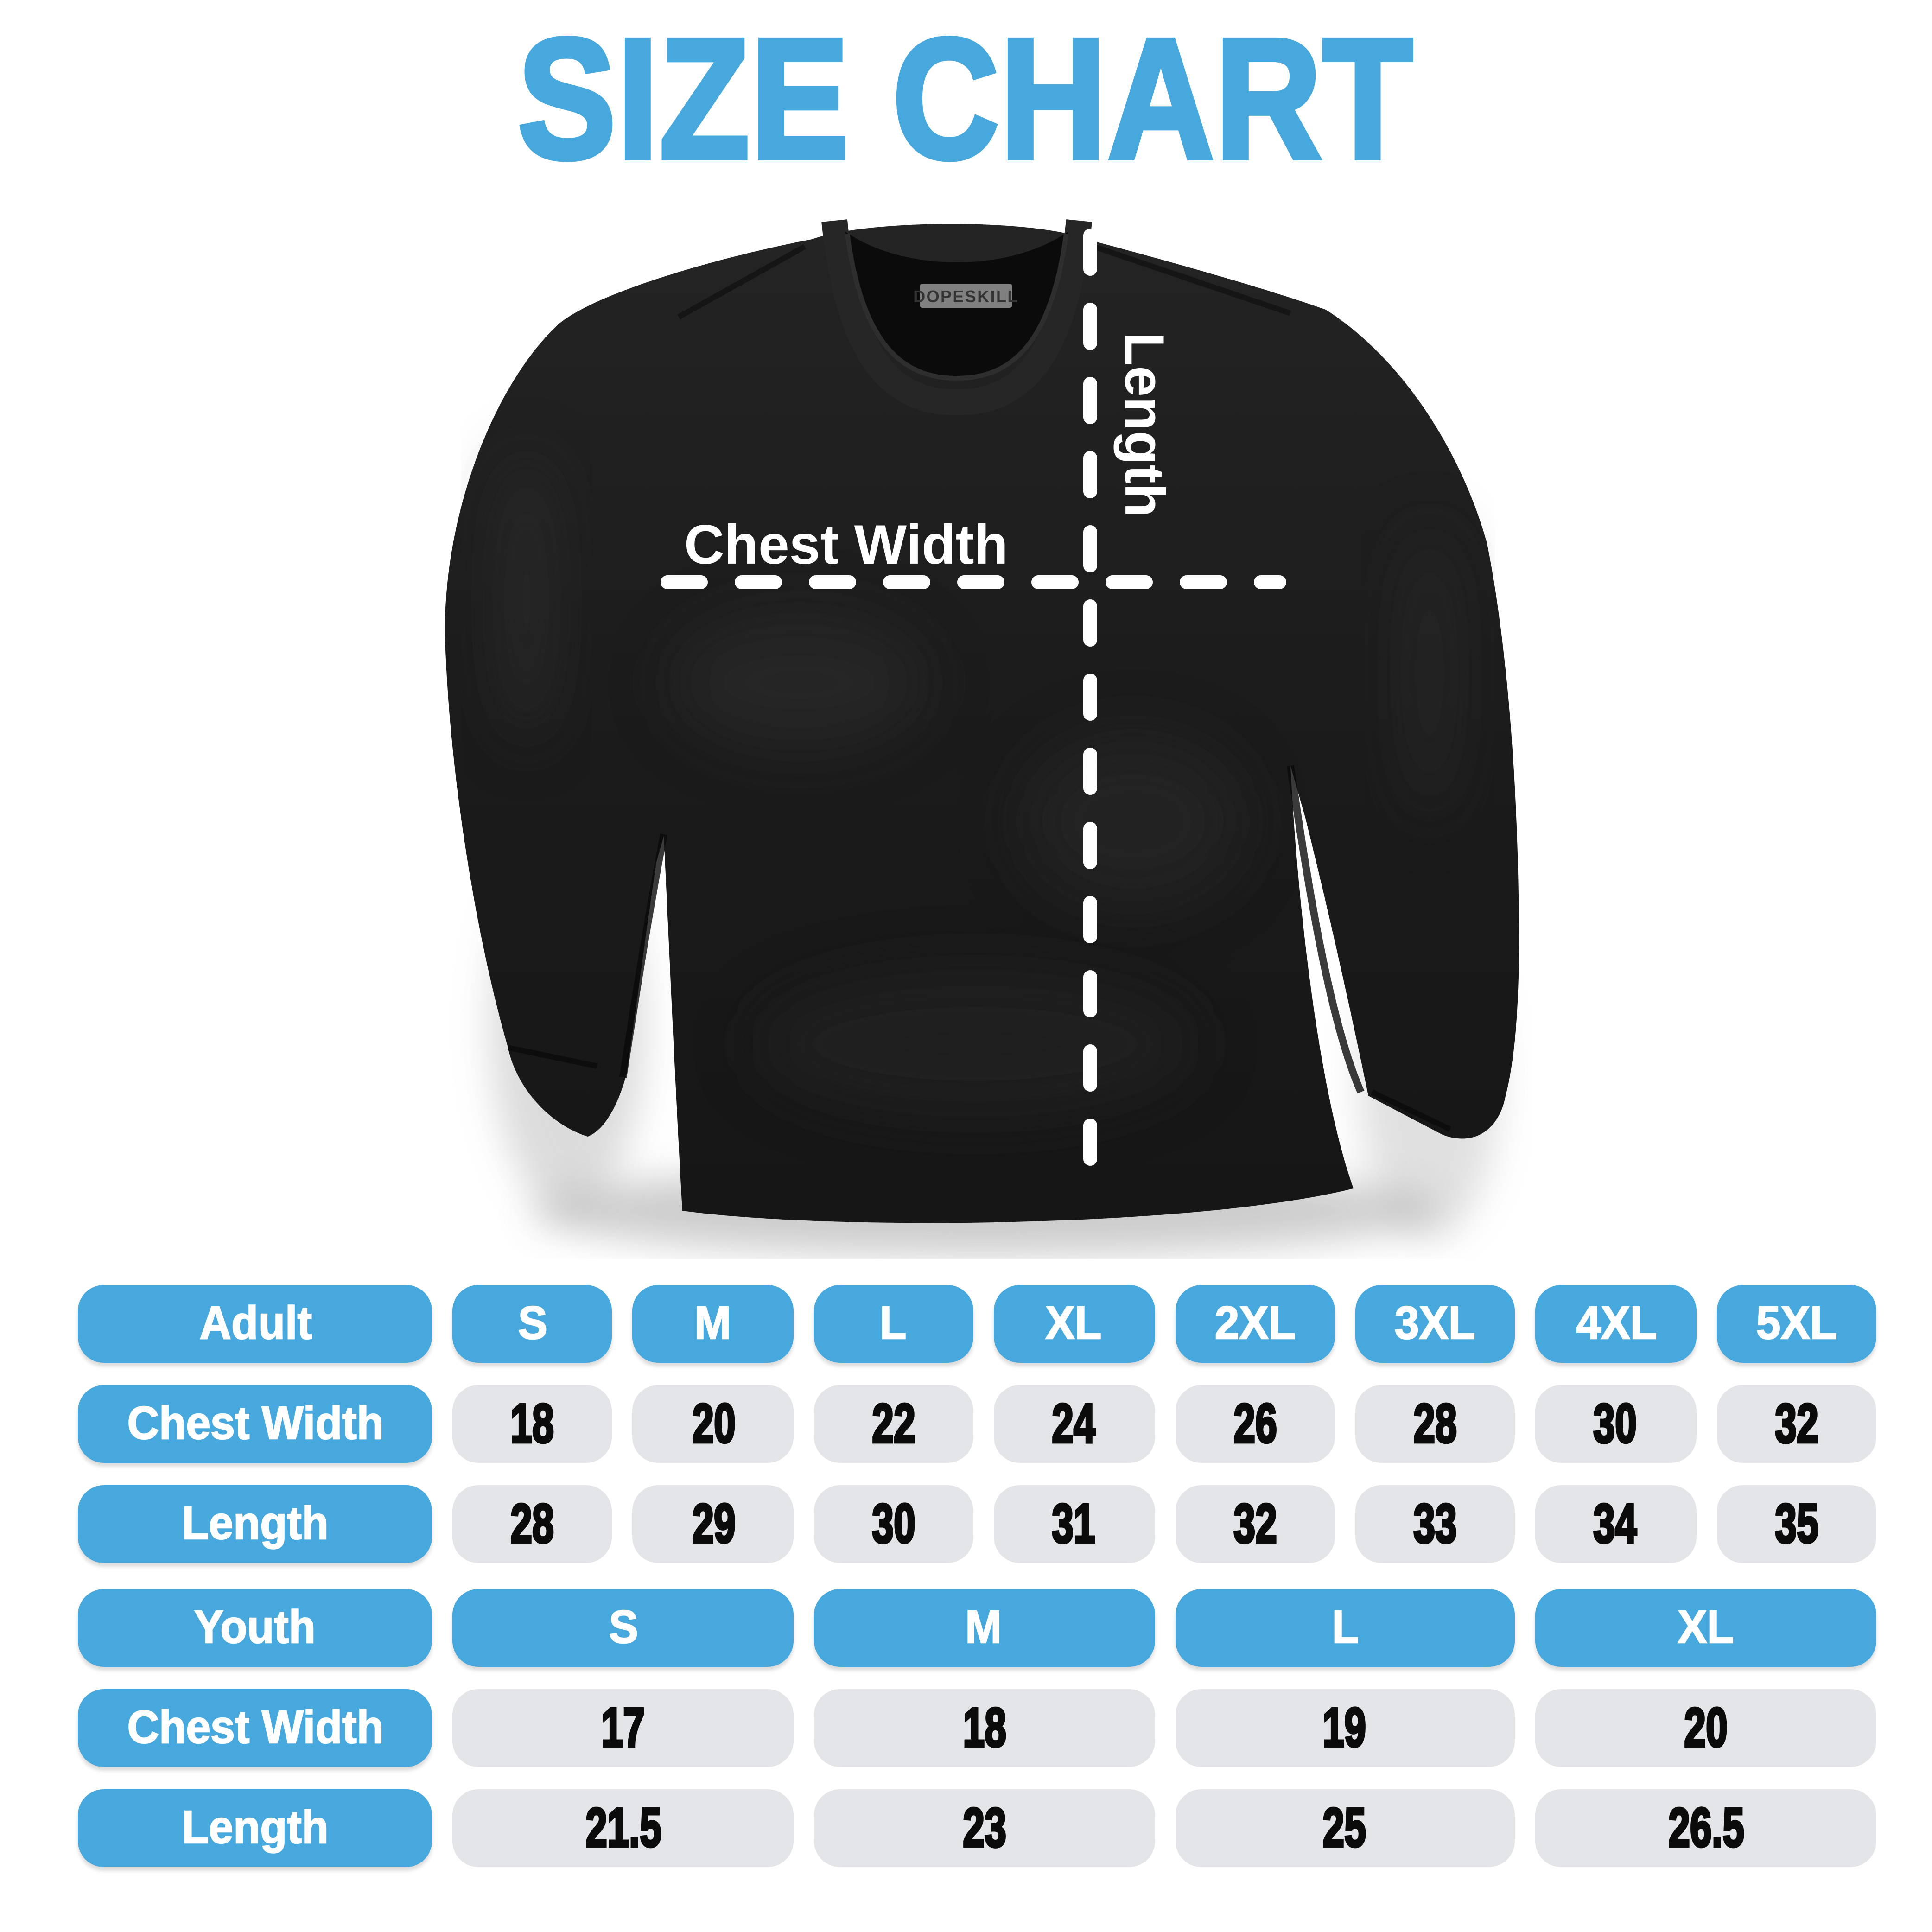 Image resolution: width=1932 pixels, height=1932 pixels. Describe the element at coordinates (713, 1524) in the screenshot. I see `adult-length-value-pill-m: 29` at that location.